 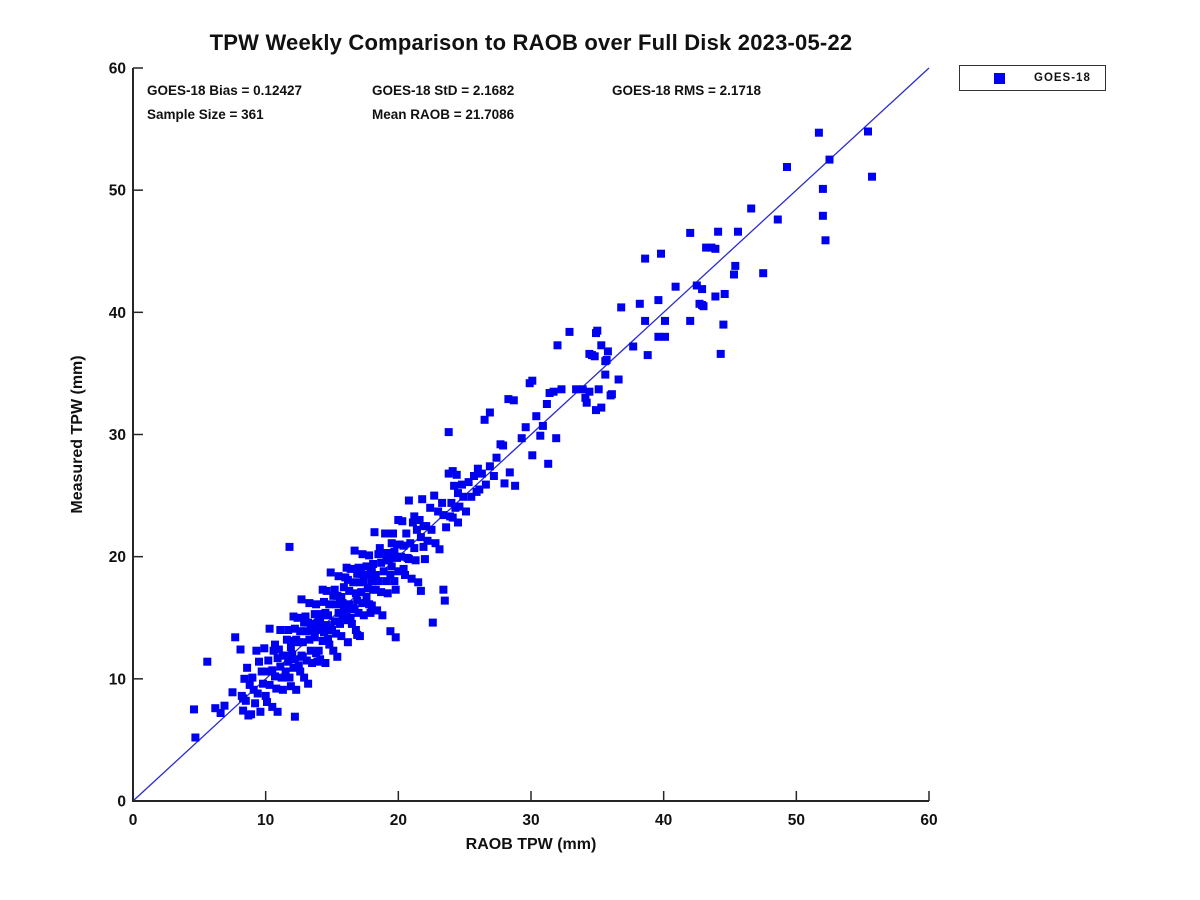 I want to click on legend-label: GOES-18, so click(x=1062, y=78).